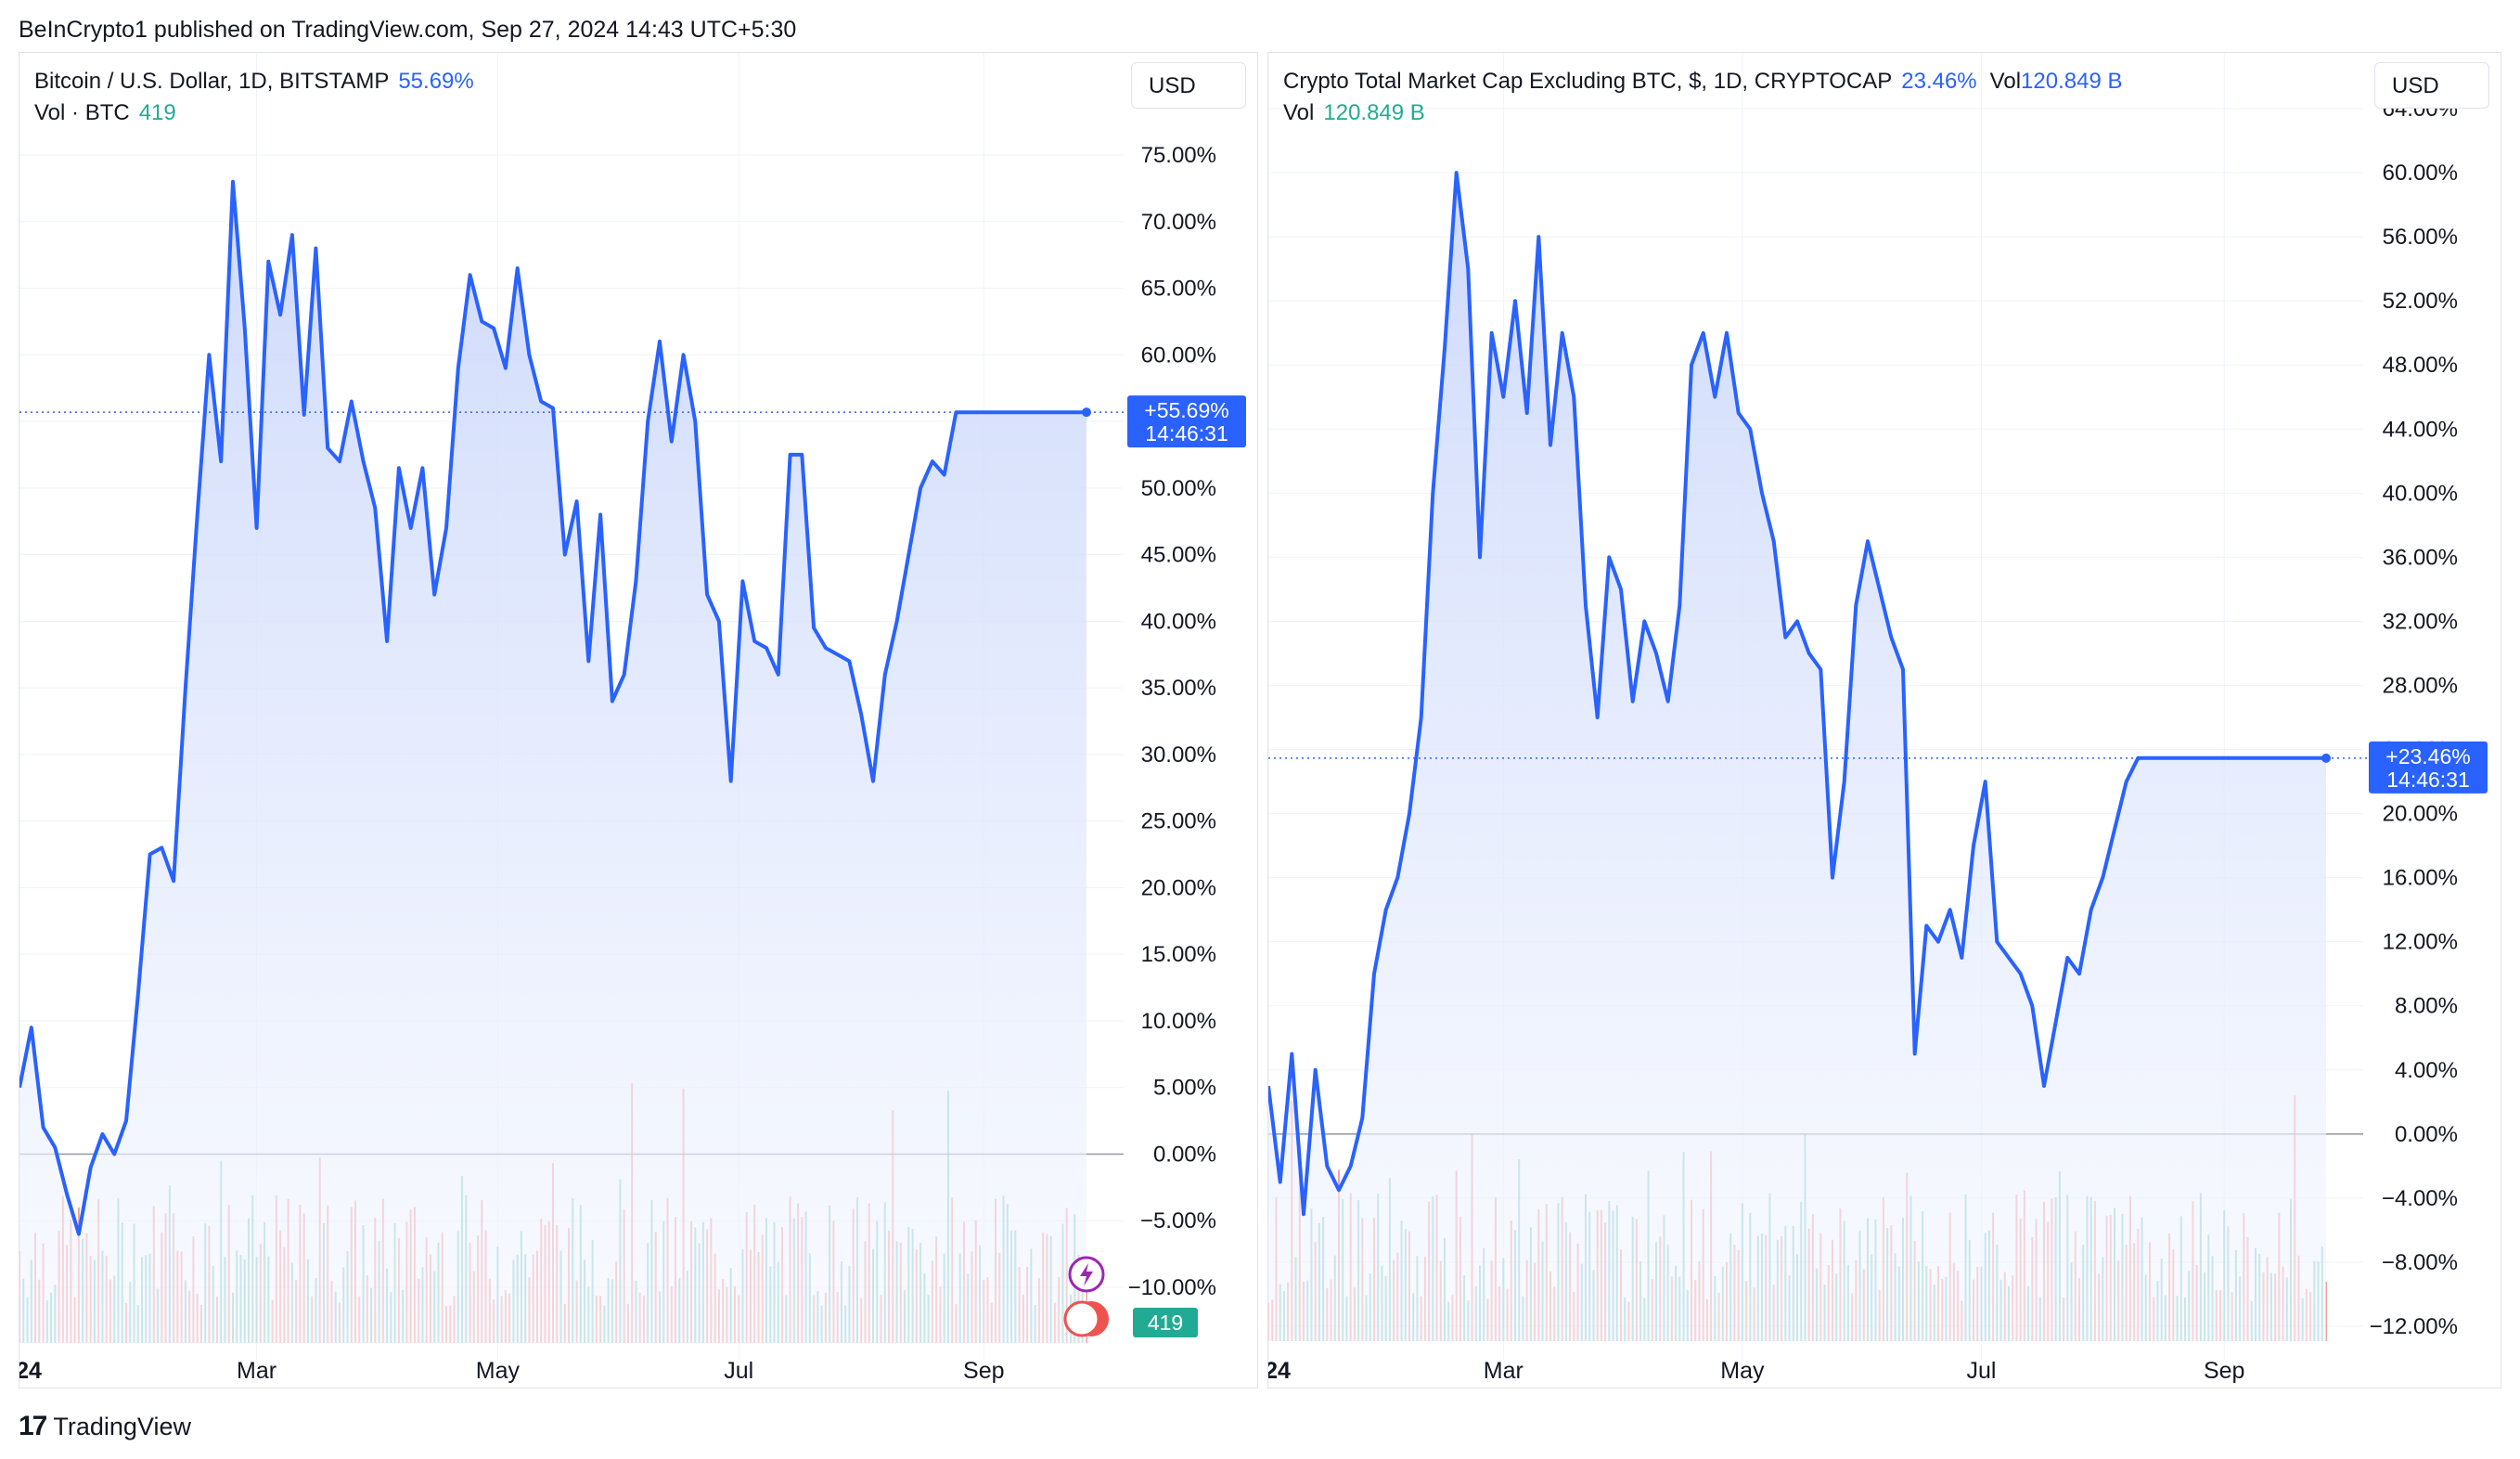 The image size is (2520, 1459). What do you see at coordinates (212, 82) in the screenshot?
I see `btc-title: Bitcoin / U.S. Dollar, 1D, BITSTAMP` at bounding box center [212, 82].